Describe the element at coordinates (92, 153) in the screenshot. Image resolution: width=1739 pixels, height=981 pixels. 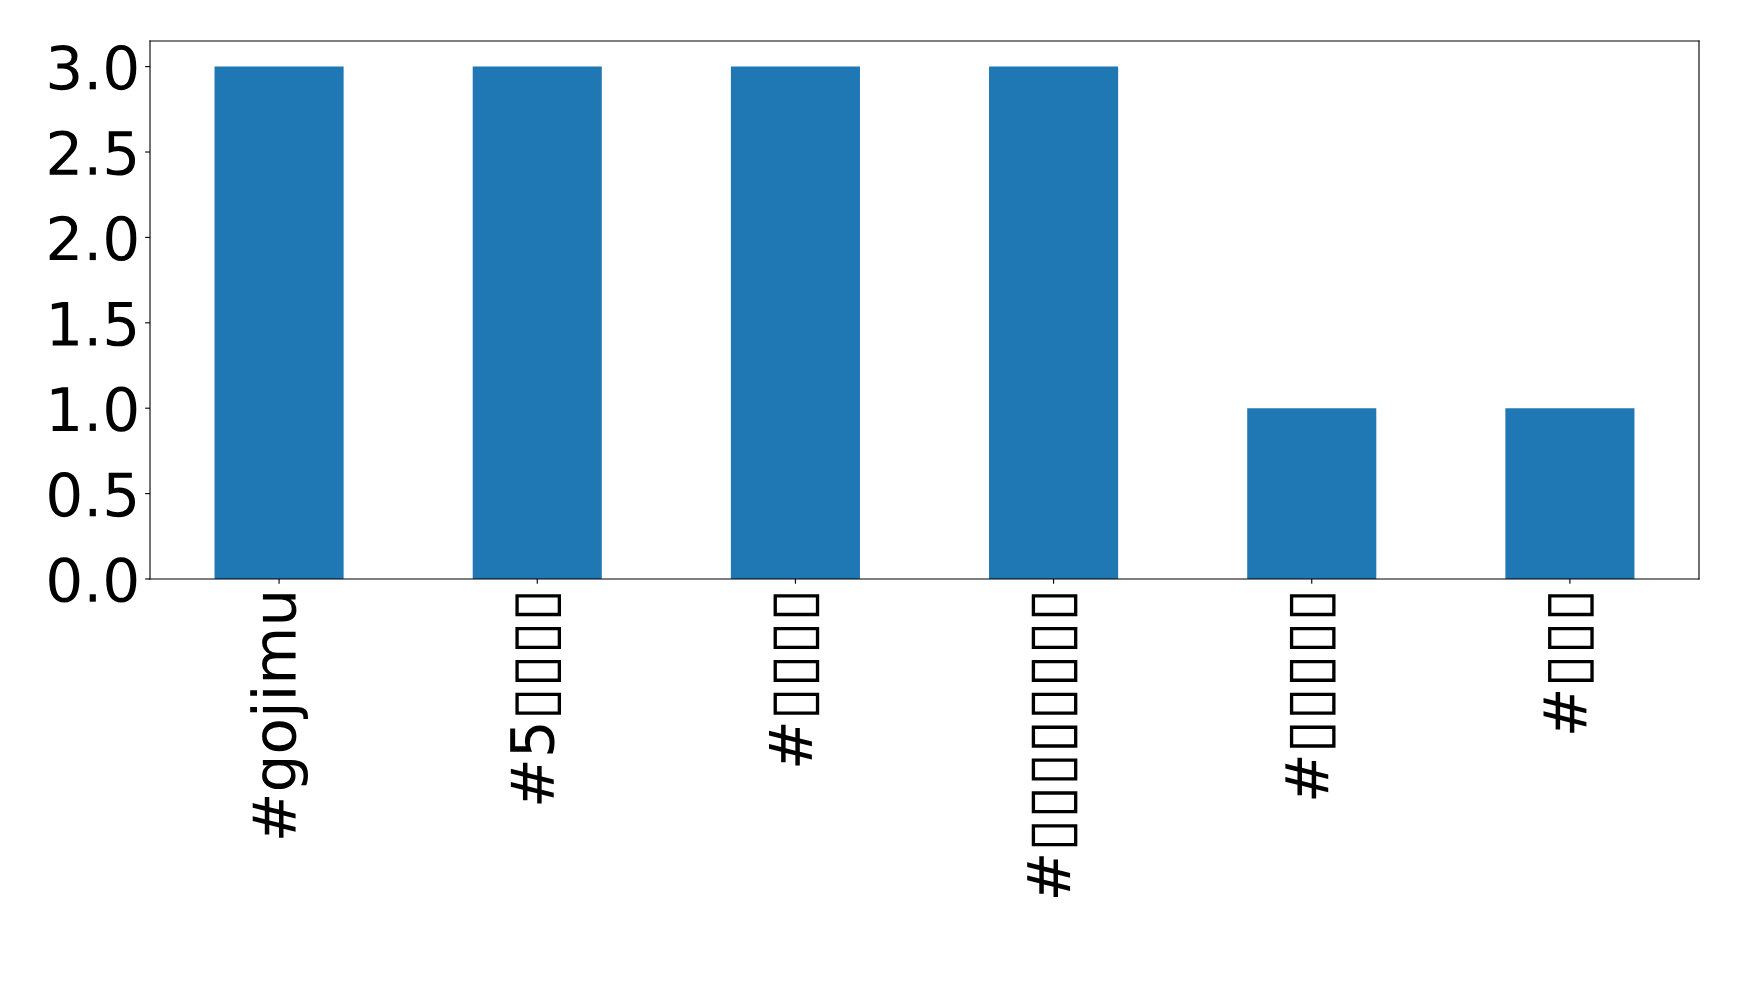
I see `y-tick-label: 2.5` at that location.